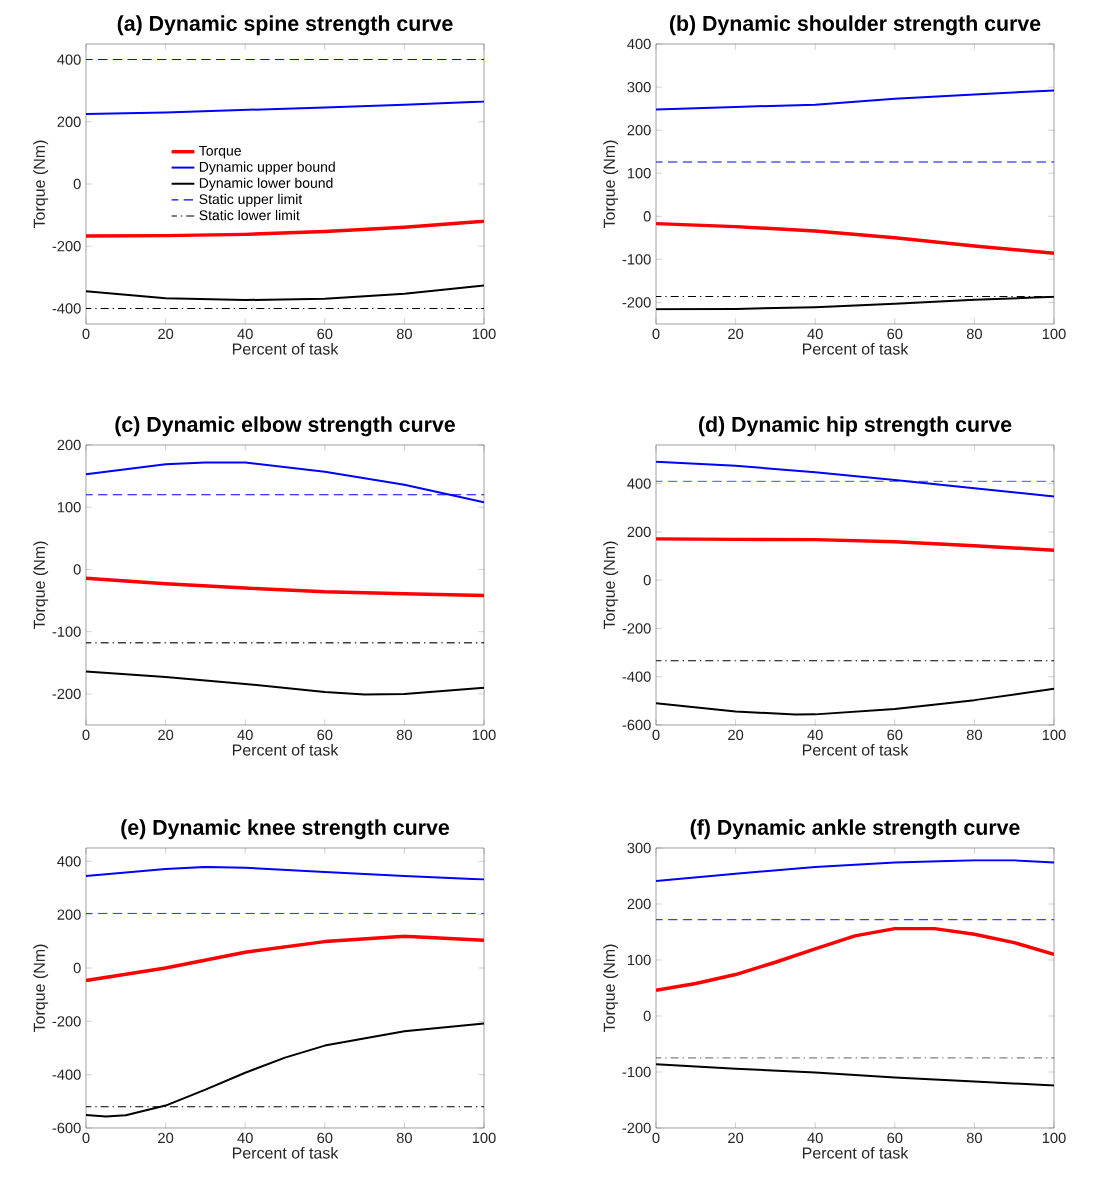 Image resolution: width=1115 pixels, height=1191 pixels. I want to click on chart-title: (b) Dynamic shoulder strength curve, so click(855, 25).